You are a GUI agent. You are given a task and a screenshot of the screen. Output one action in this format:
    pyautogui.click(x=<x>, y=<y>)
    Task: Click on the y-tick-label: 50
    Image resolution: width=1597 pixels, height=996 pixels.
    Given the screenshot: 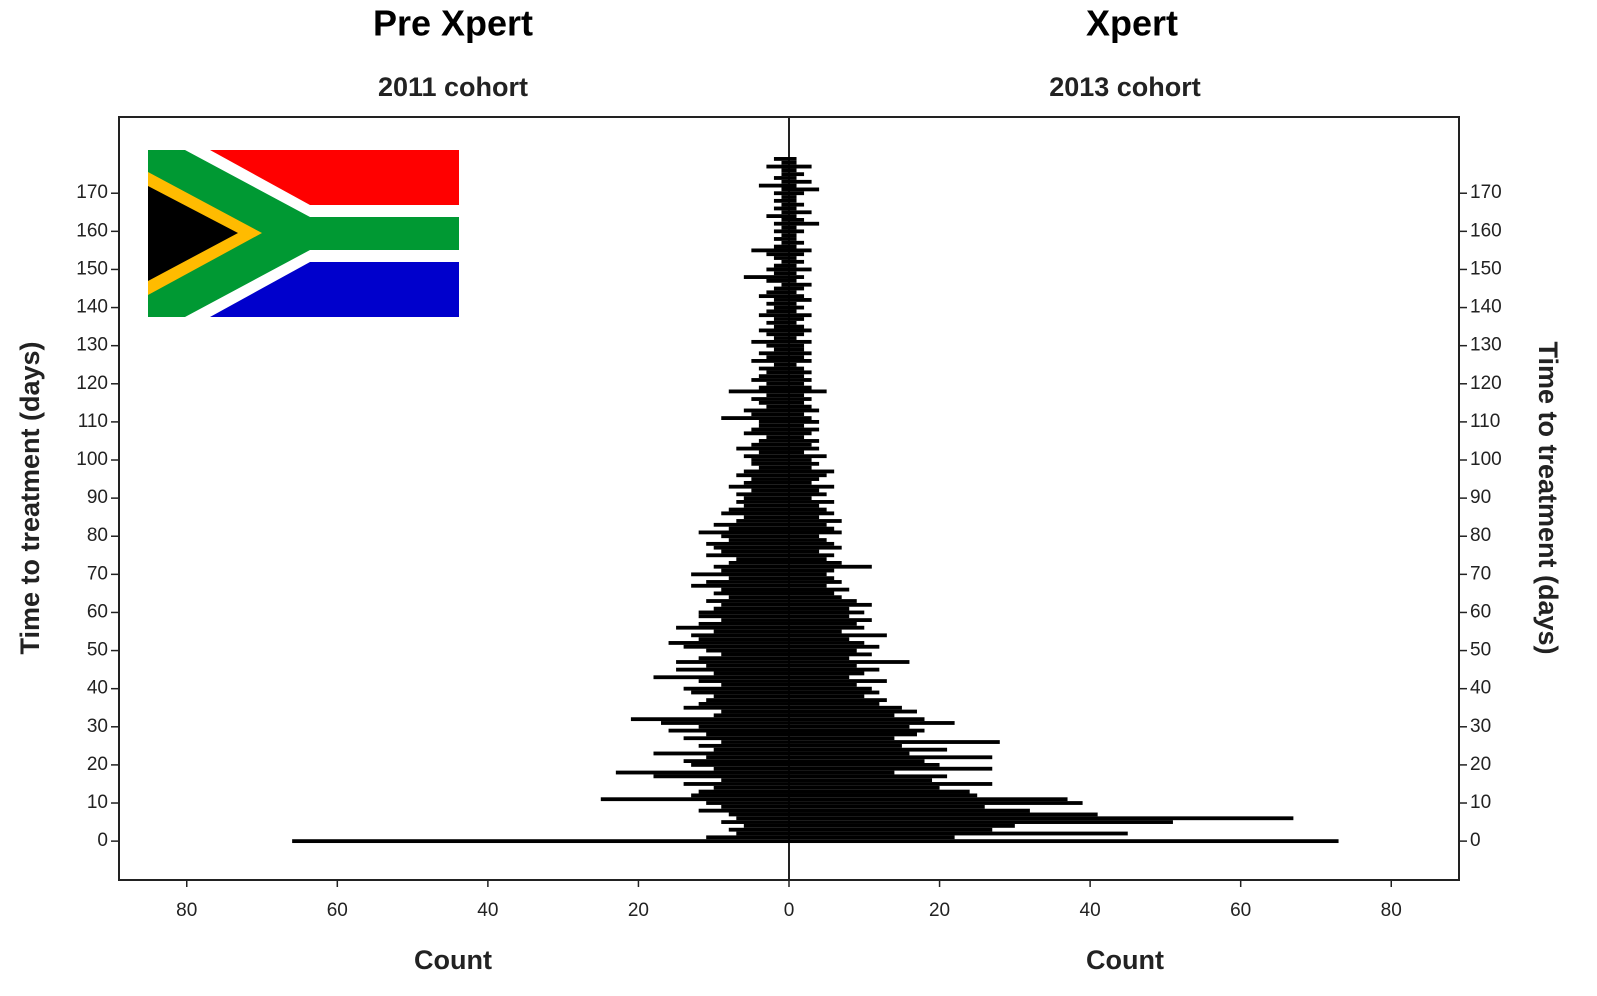 What is the action you would take?
    pyautogui.click(x=1480, y=650)
    